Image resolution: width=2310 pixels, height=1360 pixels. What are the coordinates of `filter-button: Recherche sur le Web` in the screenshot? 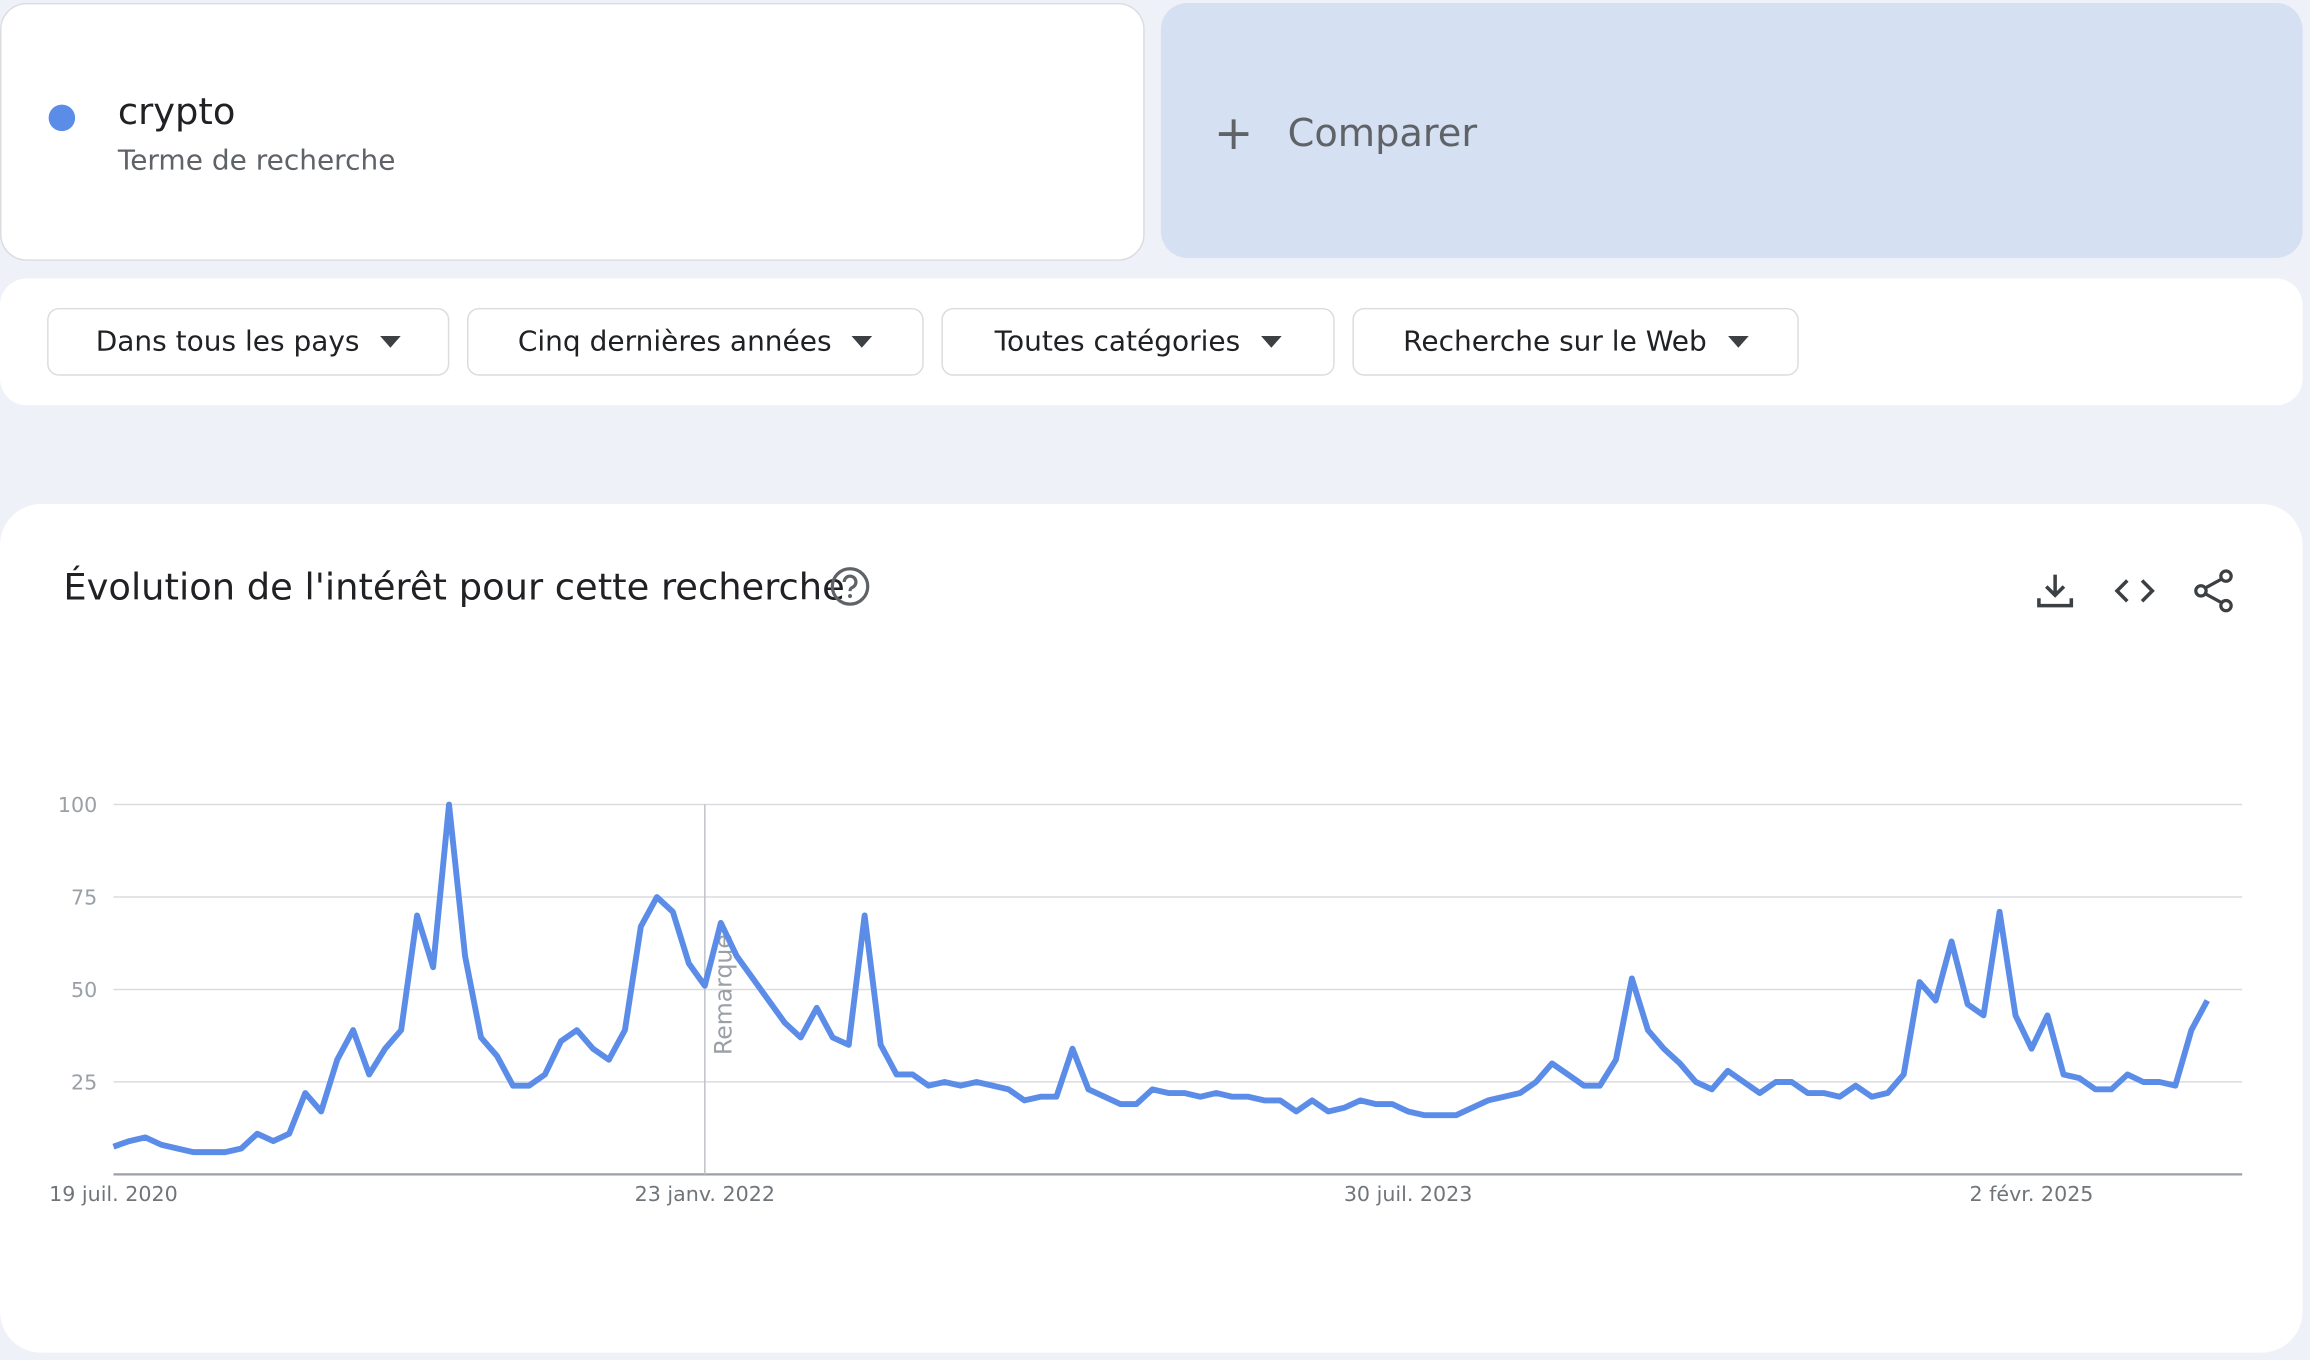 It's located at (1575, 341).